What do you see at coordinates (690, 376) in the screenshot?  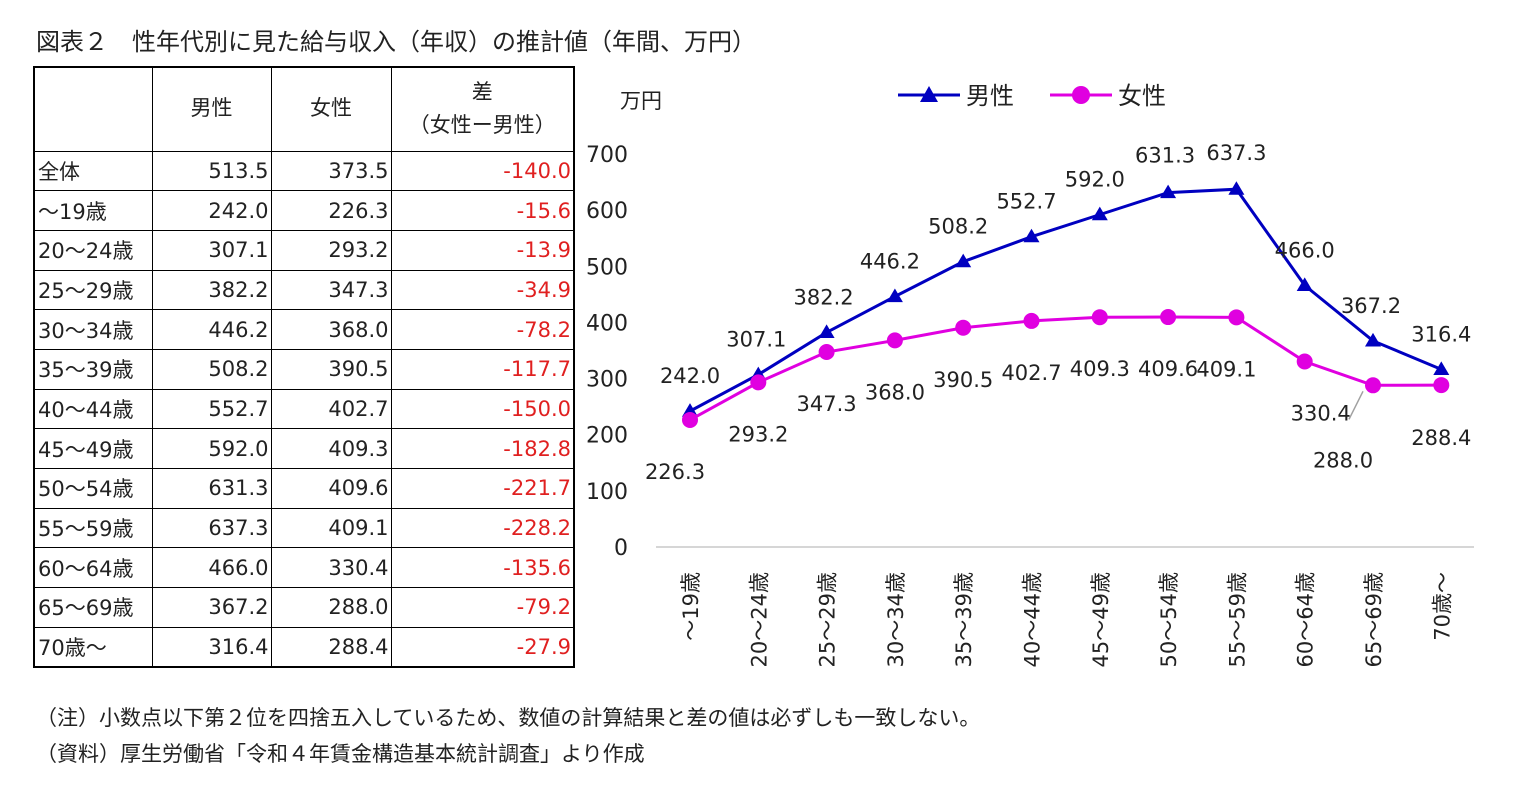 I see `male-data-label: 242.0` at bounding box center [690, 376].